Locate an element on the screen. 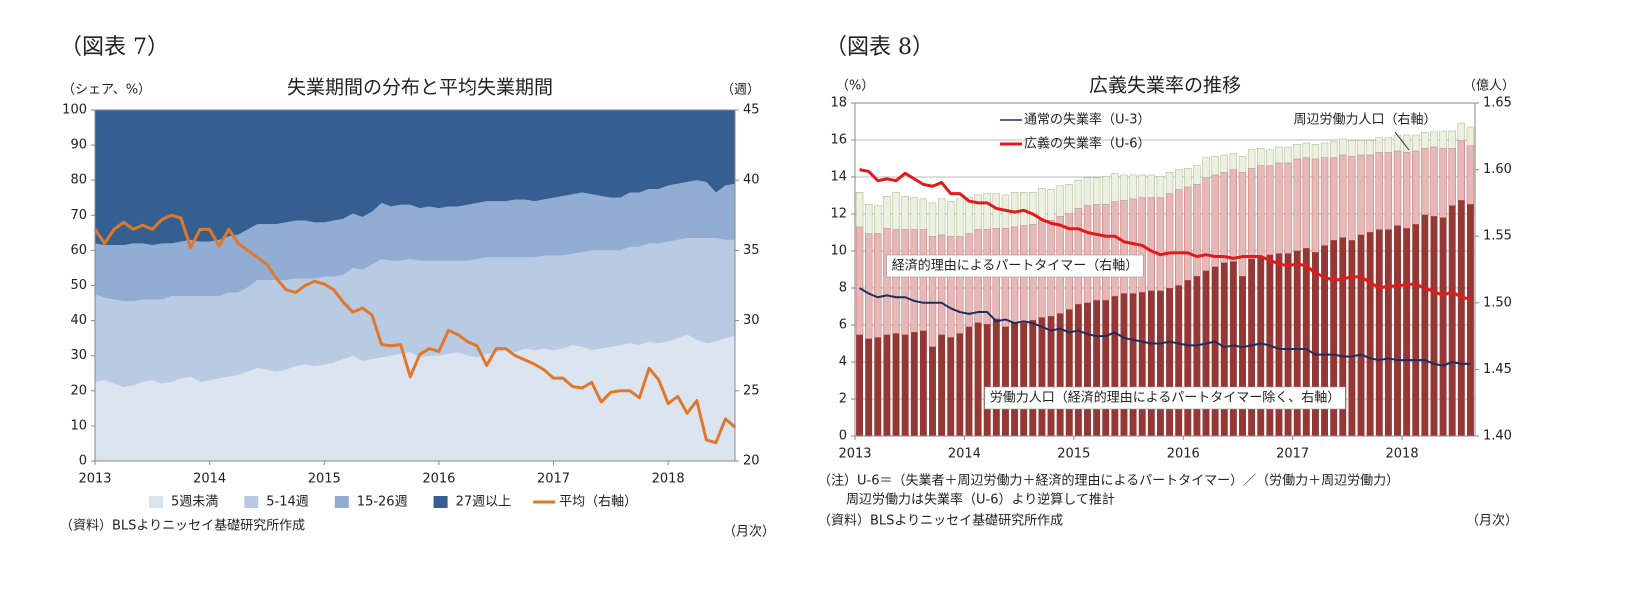 The height and width of the screenshot is (604, 1636). x-tick-label: 2018 is located at coordinates (668, 479).